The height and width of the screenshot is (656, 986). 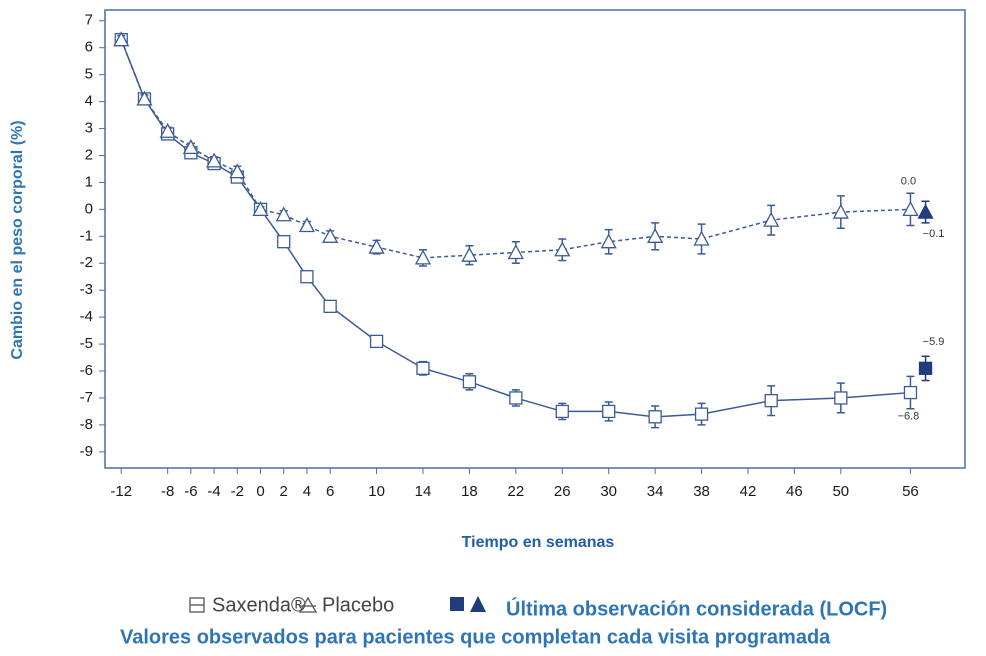 I want to click on y-tick-label: -8, so click(x=86, y=424).